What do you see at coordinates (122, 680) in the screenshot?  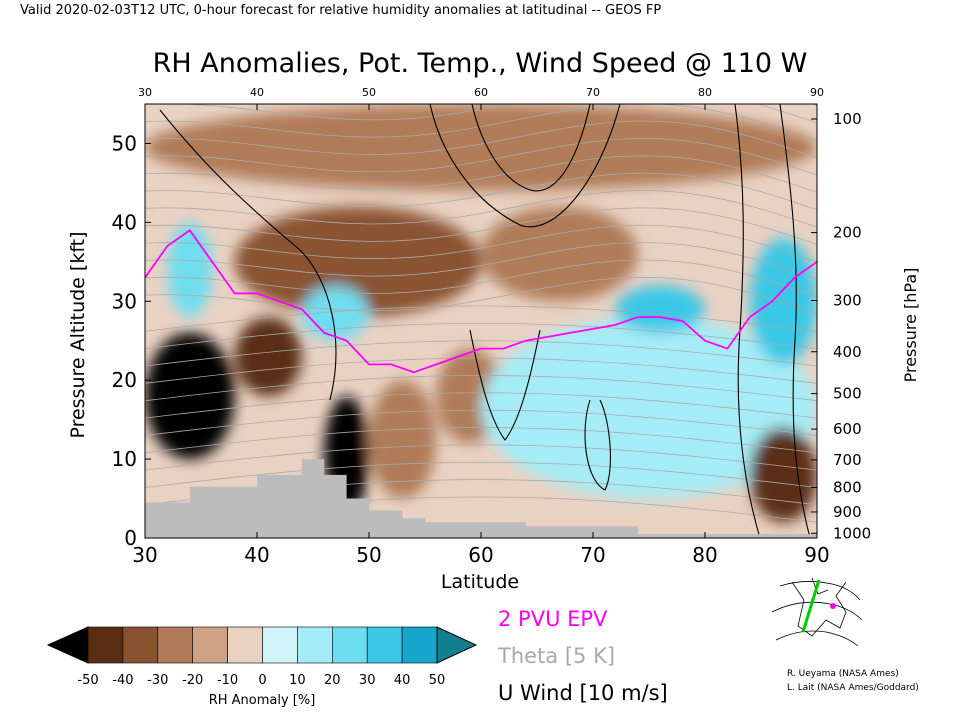 I see `colorbar-tick-label: -40` at bounding box center [122, 680].